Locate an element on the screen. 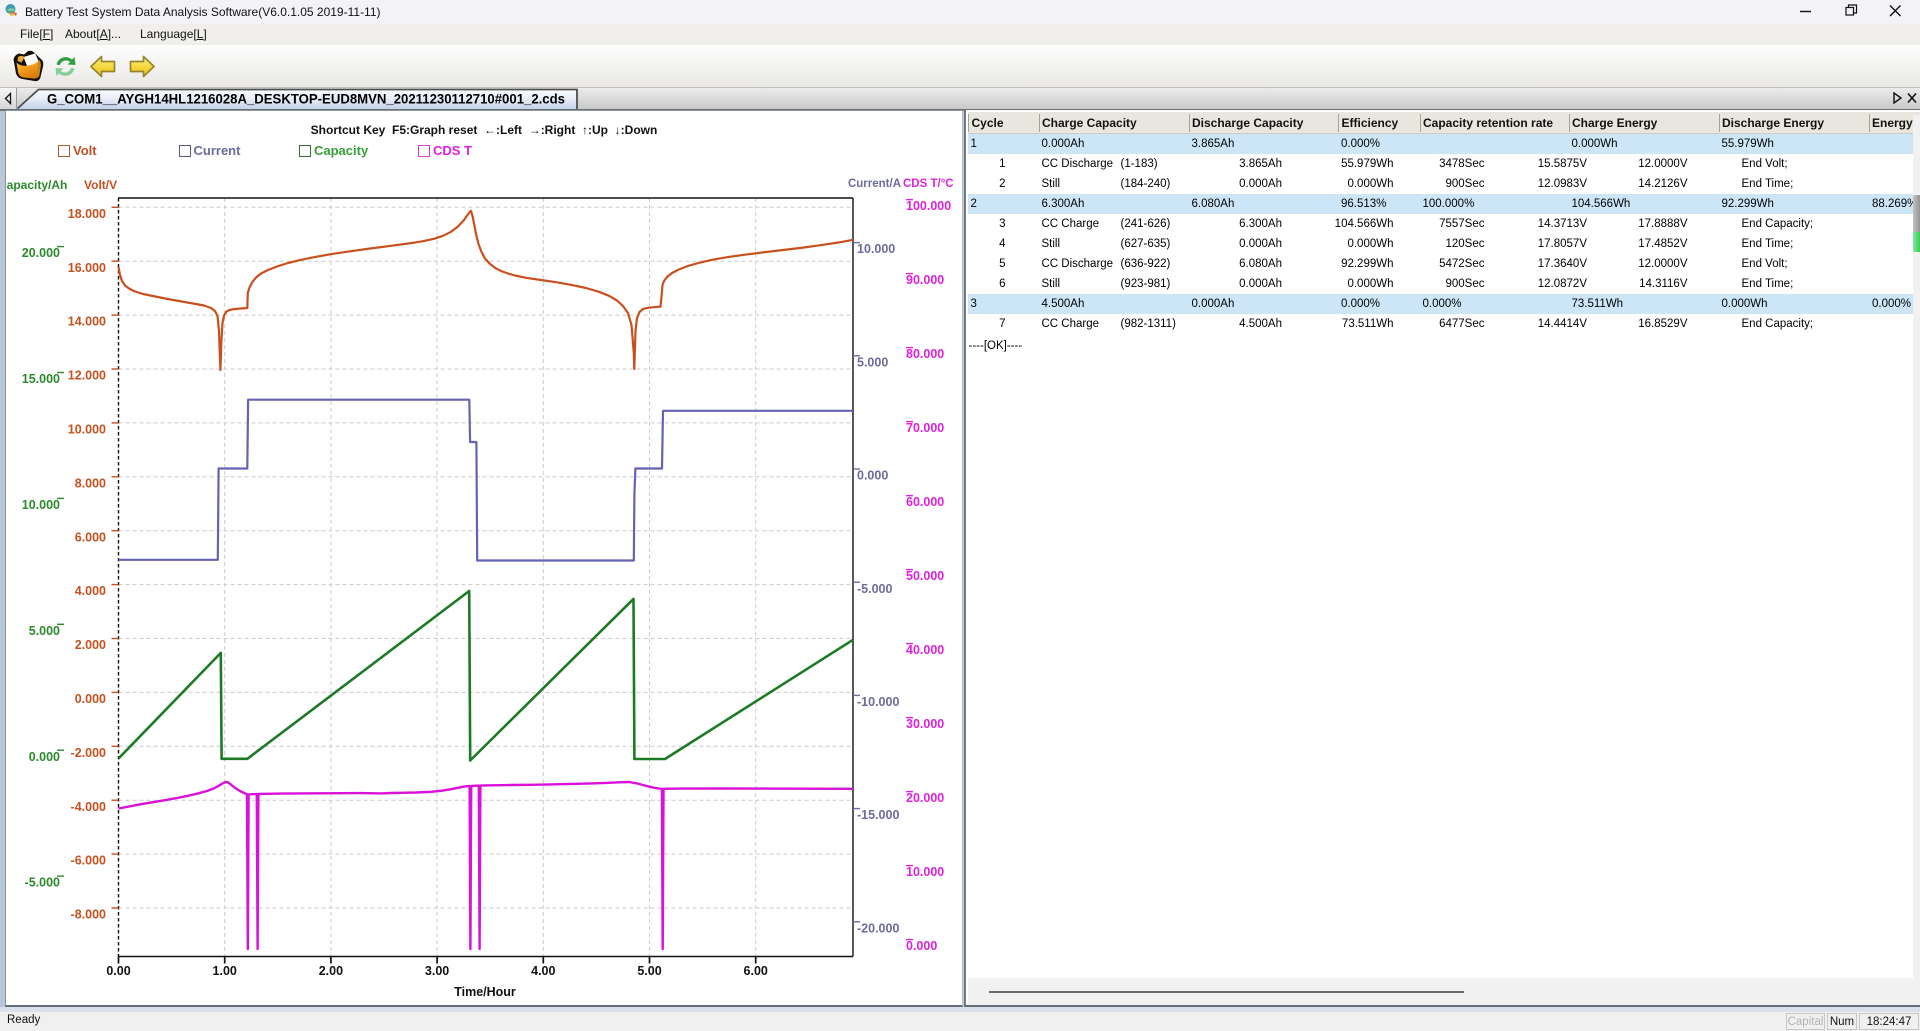 The image size is (1920, 1031). svg-text: 4.000 is located at coordinates (90, 591).